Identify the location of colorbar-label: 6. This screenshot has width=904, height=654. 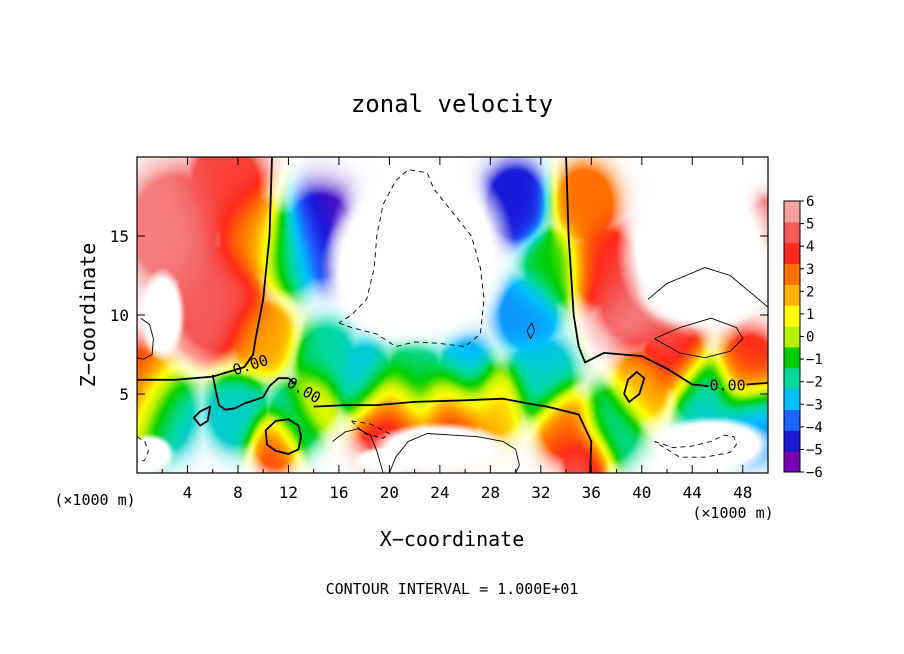
(810, 202).